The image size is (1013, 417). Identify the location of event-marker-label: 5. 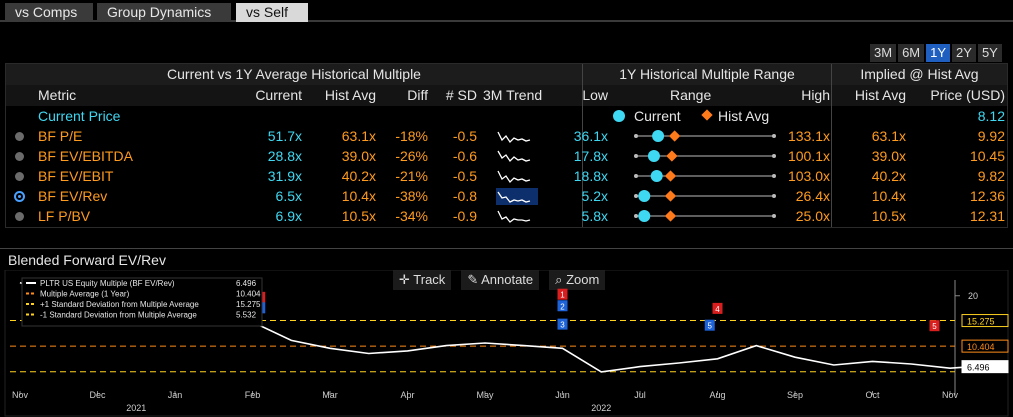
(934, 326).